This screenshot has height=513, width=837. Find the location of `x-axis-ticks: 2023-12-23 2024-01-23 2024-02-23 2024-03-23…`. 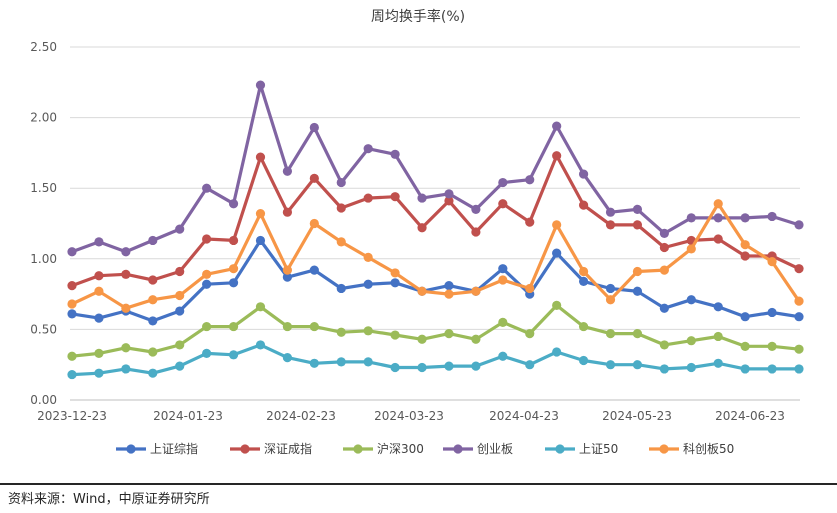

x-axis-ticks: 2023-12-23 2024-01-23 2024-02-23 2024-03-23… is located at coordinates (411, 416).